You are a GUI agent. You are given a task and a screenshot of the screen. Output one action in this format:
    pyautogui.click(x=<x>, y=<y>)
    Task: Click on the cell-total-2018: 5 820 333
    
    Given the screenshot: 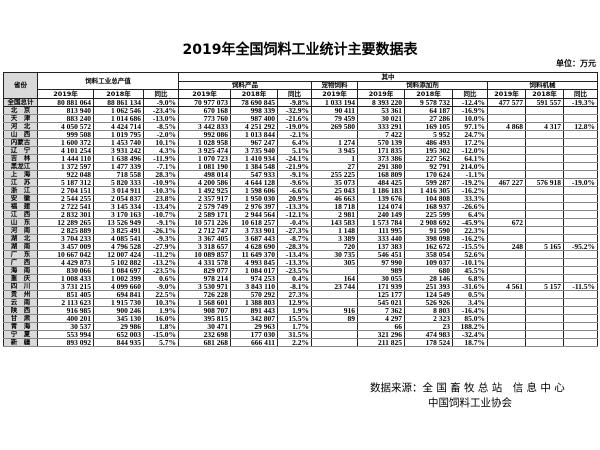 What is the action you would take?
    pyautogui.click(x=118, y=182)
    